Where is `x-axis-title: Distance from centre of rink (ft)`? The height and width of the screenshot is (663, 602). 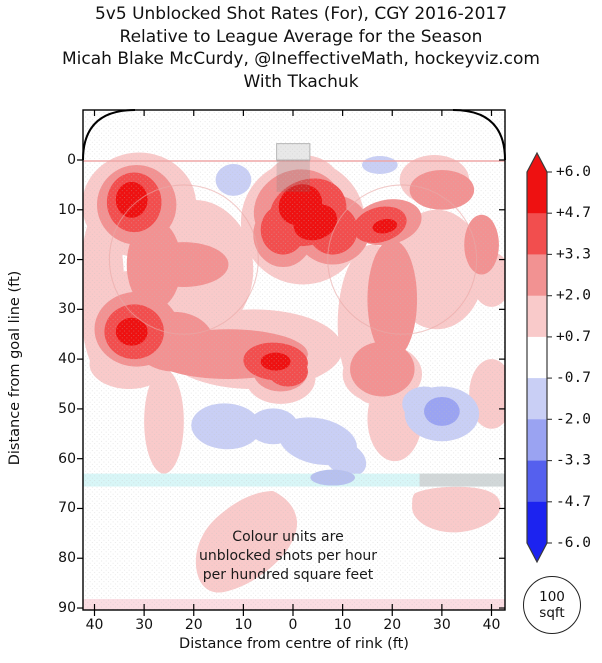 x-axis-title: Distance from centre of rink (ft) is located at coordinates (294, 644).